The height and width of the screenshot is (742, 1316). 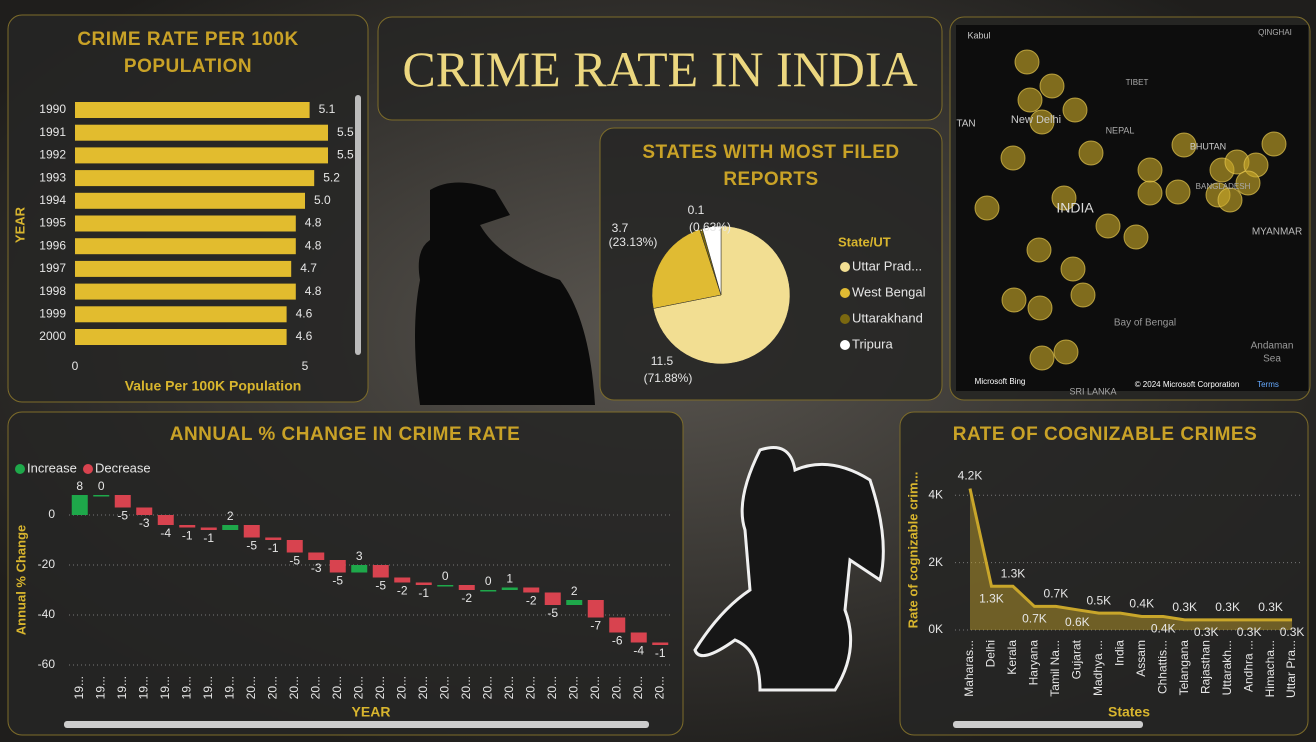 I want to click on map-label: Bay of Bengal, so click(x=1145, y=323).